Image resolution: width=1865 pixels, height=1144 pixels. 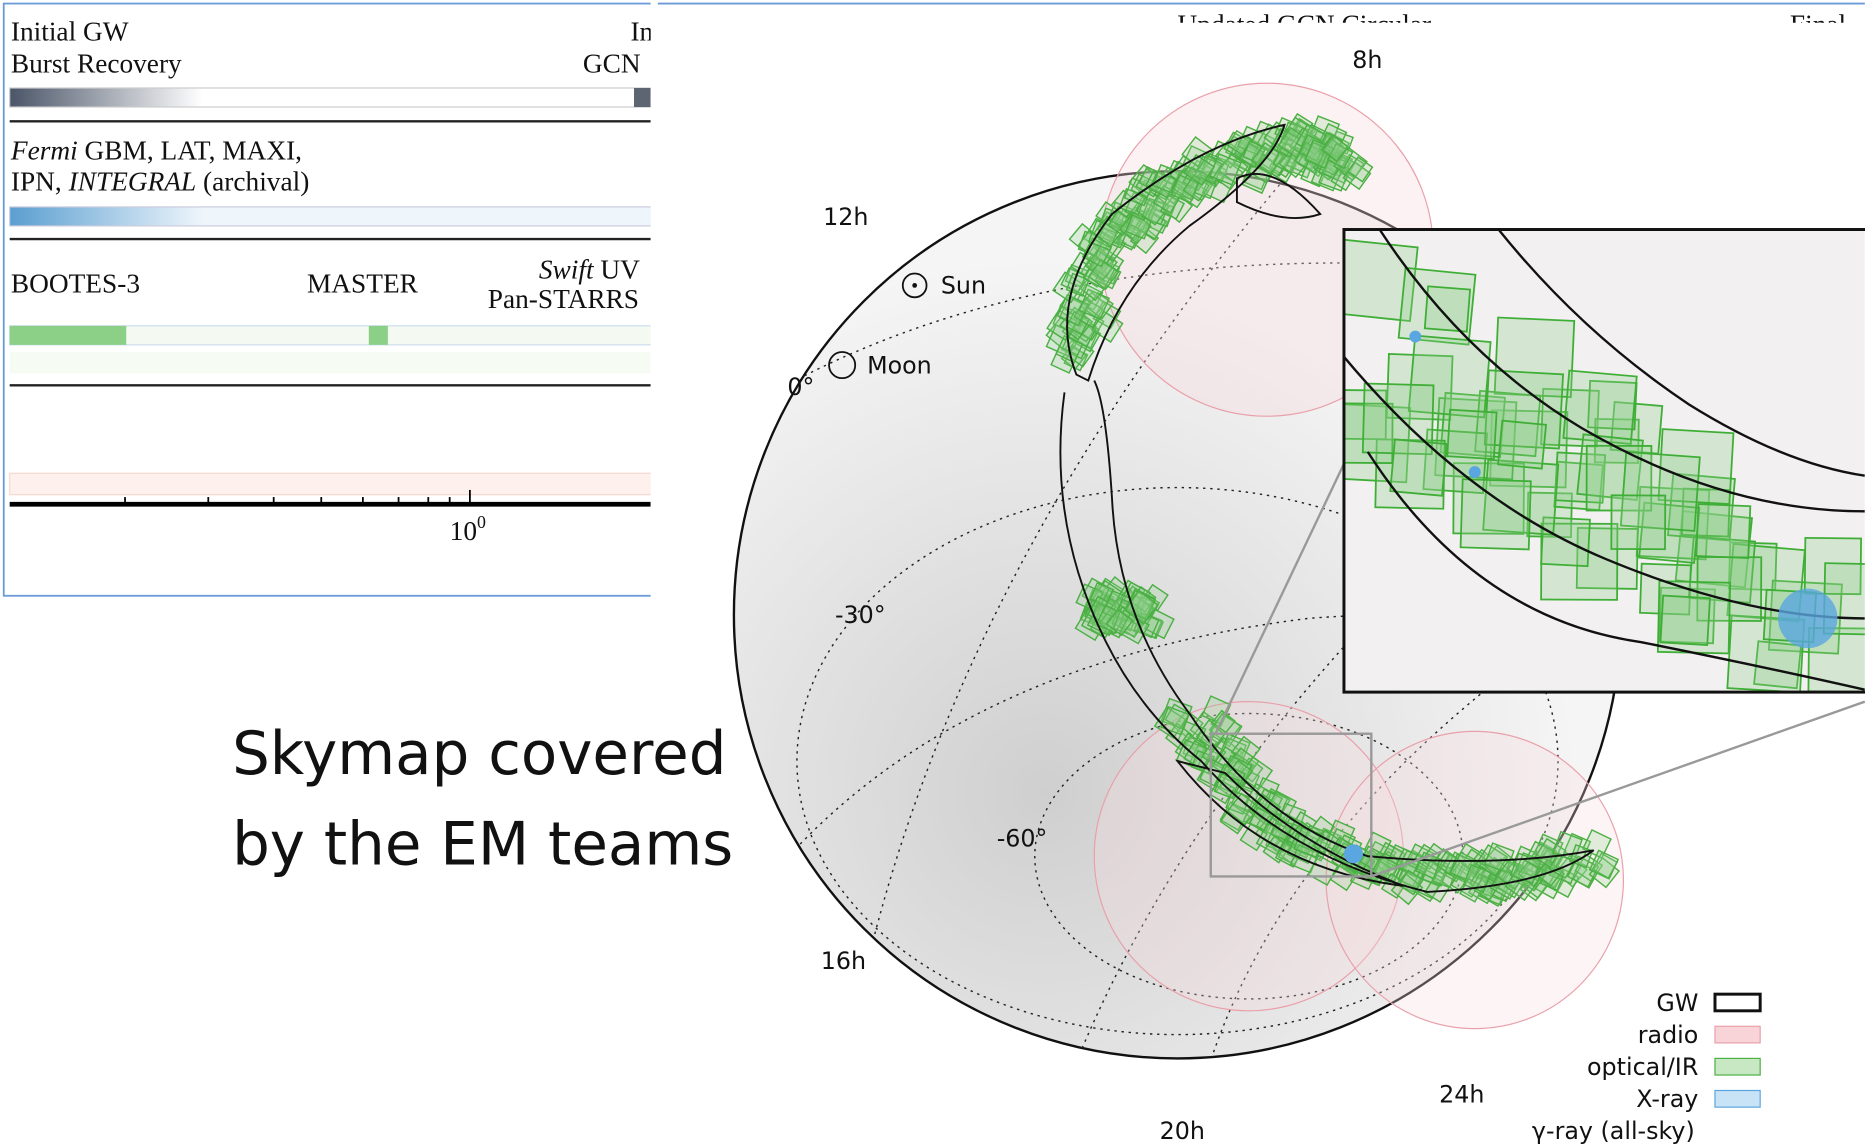 What do you see at coordinates (1818, 24) in the screenshot?
I see `cropped-label: Final` at bounding box center [1818, 24].